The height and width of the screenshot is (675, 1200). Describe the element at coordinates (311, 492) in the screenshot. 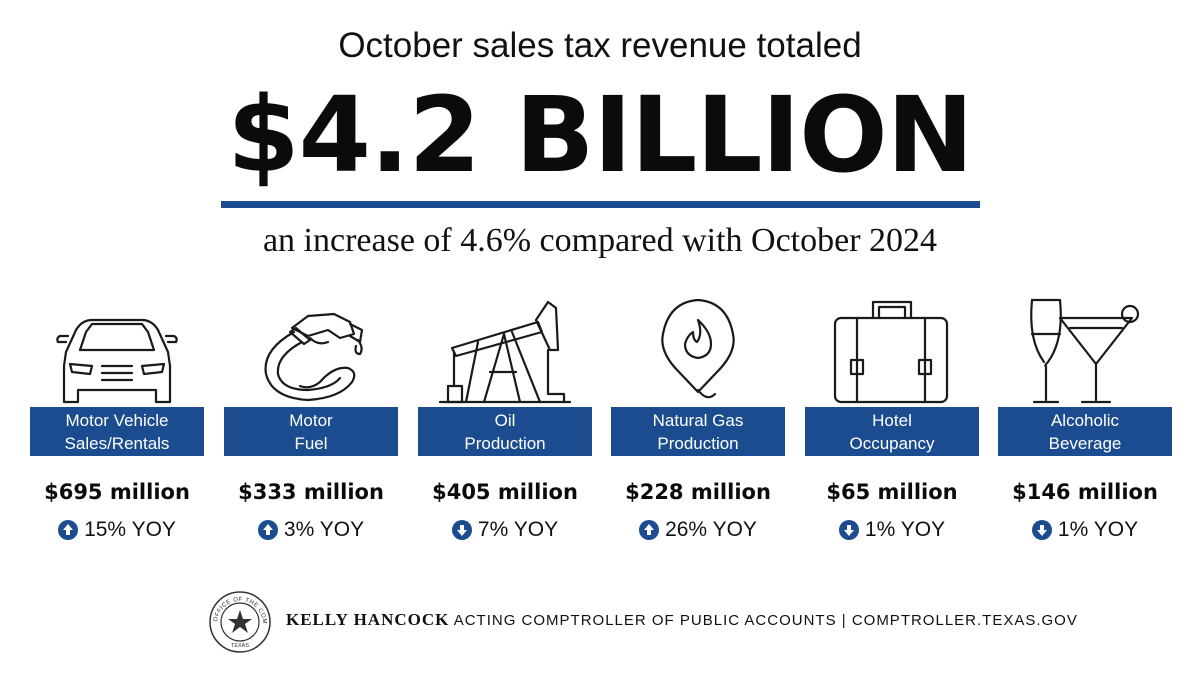

I see `category-amount: $333 million` at that location.